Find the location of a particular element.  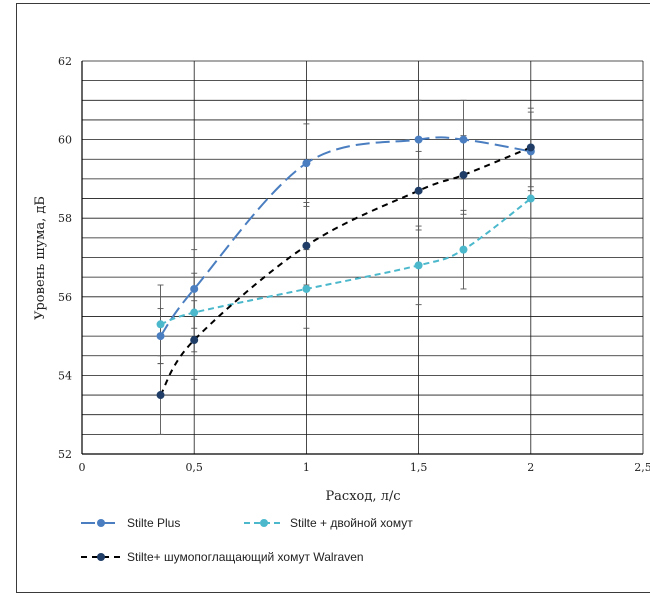

legend-item-stilte-double-clamp: Stilte + двойной хомут is located at coordinates (328, 523).